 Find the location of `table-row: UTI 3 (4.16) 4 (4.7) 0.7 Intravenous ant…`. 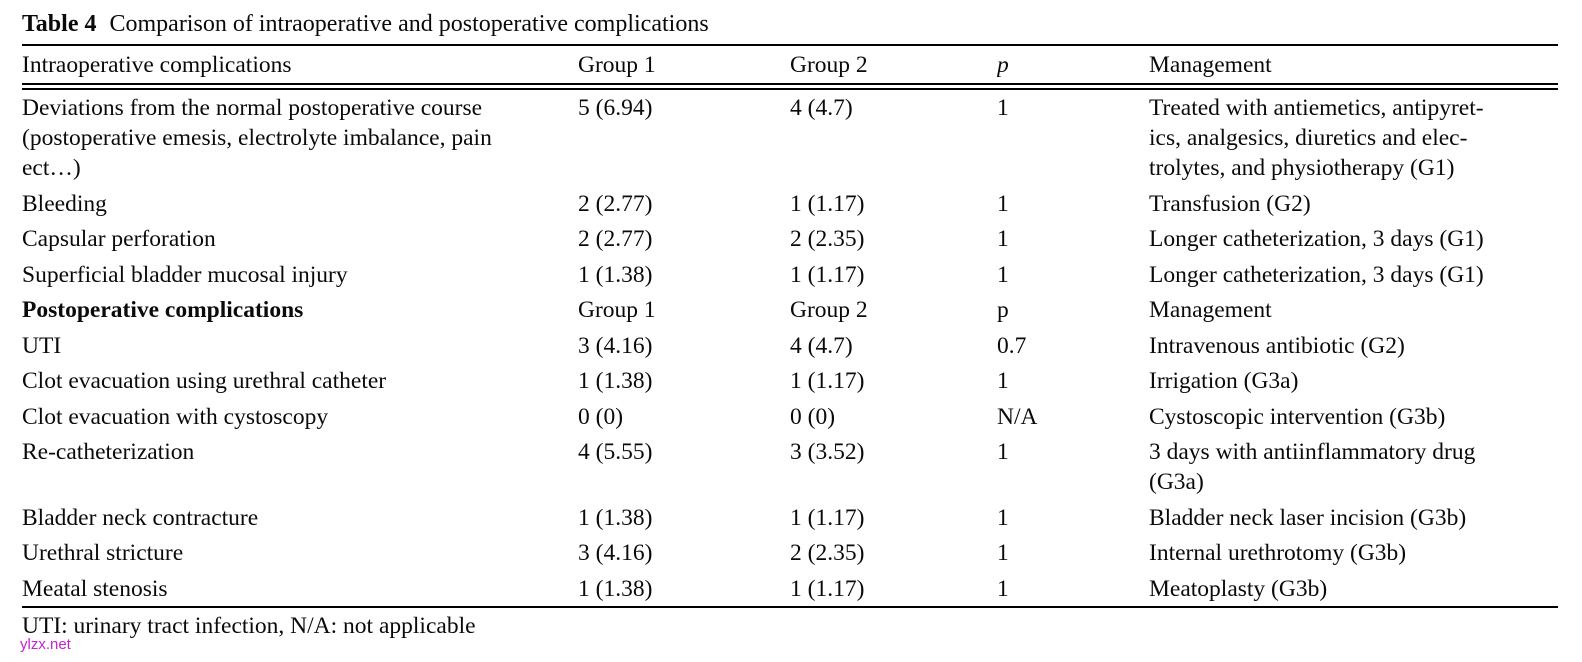

table-row: UTI 3 (4.16) 4 (4.7) 0.7 Intravenous ant… is located at coordinates (790, 346).